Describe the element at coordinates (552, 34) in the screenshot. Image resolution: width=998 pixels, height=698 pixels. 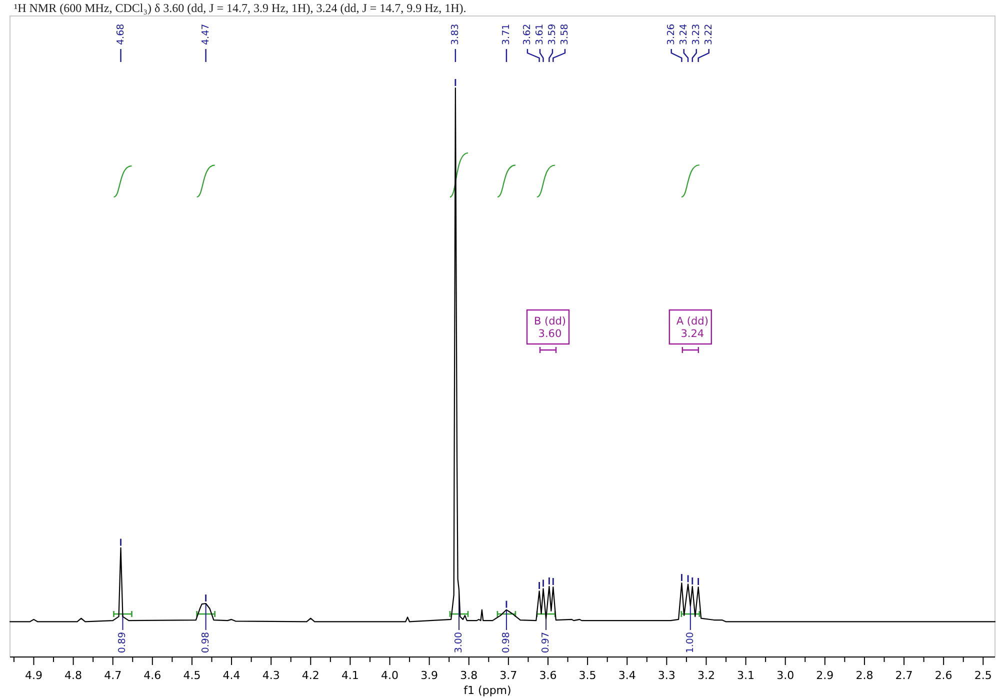
I see `annotation: 3.59` at that location.